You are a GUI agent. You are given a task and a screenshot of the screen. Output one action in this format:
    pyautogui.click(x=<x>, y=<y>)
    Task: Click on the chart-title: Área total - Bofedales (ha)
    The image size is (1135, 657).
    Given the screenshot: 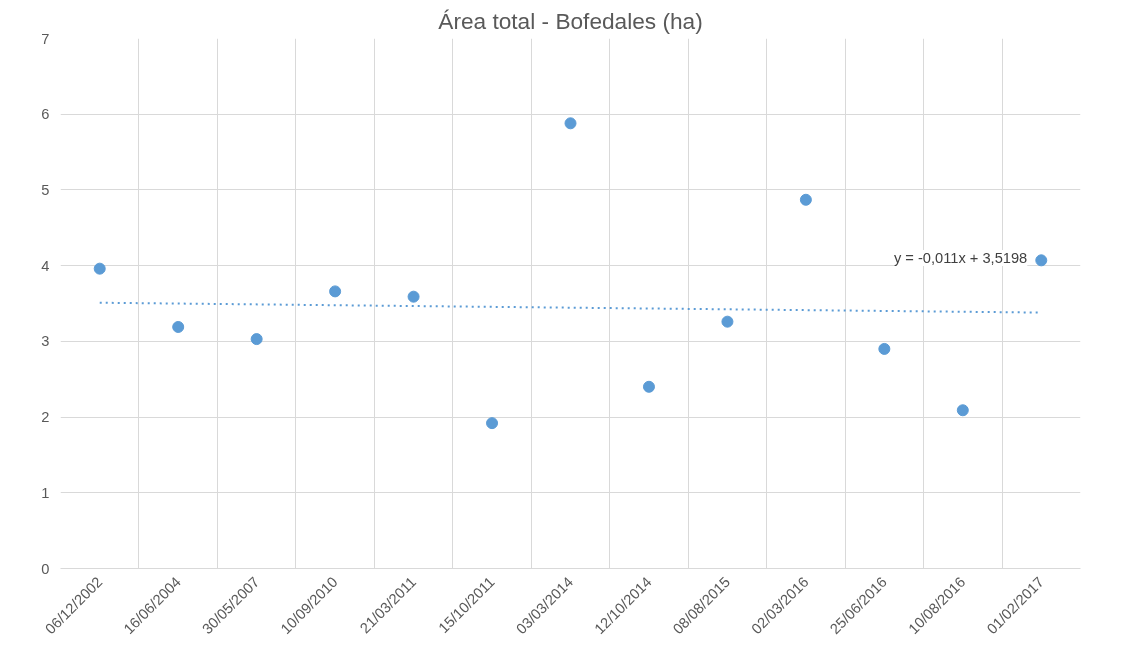 What is the action you would take?
    pyautogui.click(x=570, y=20)
    